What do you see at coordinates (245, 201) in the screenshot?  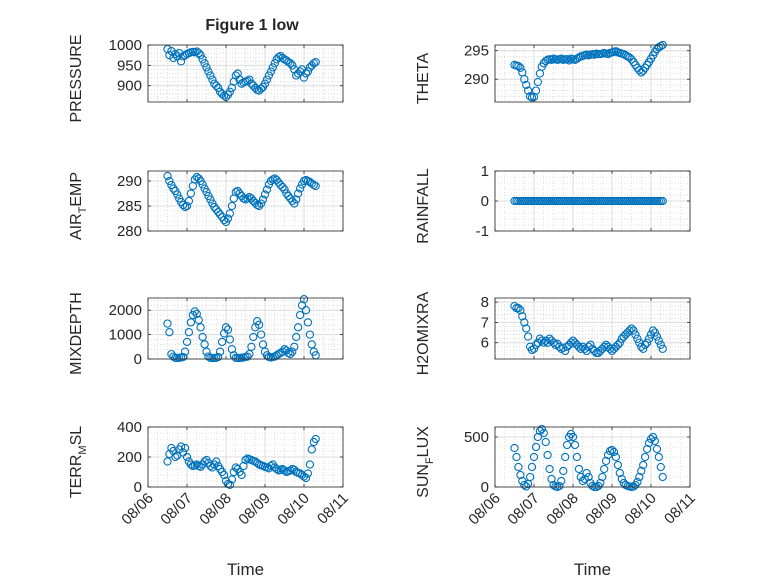 I see `air-temp-axes-box` at bounding box center [245, 201].